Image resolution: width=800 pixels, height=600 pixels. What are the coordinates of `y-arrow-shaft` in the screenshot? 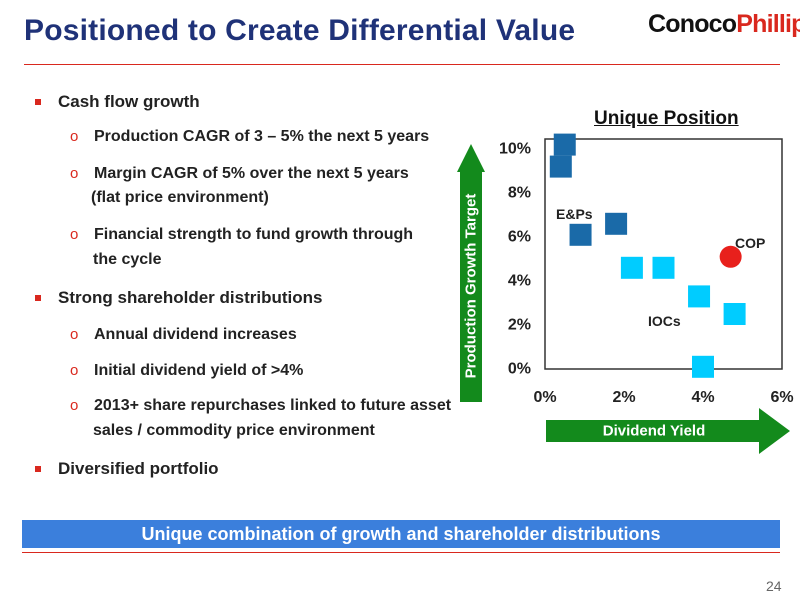 It's located at (471, 286).